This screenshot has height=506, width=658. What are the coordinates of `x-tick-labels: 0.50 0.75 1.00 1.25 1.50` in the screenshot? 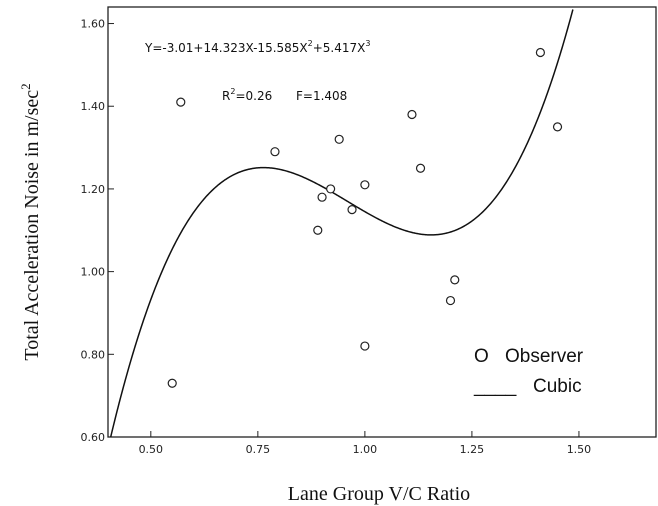 It's located at (365, 449).